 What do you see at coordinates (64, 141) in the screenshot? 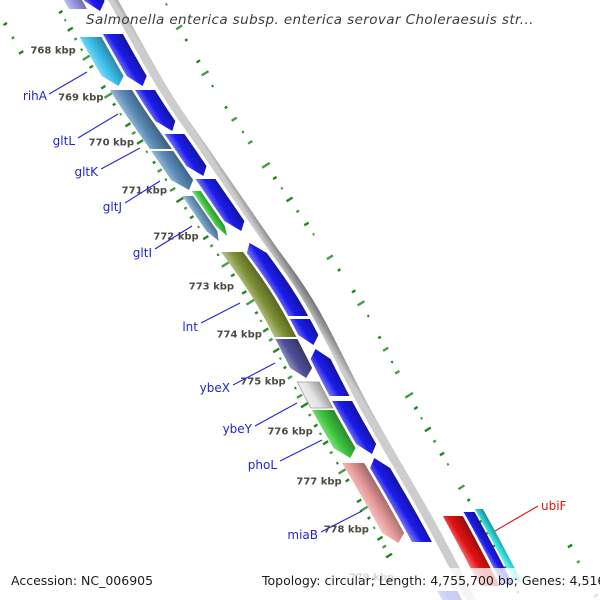
I see `gene-label-gltL: gltL` at bounding box center [64, 141].